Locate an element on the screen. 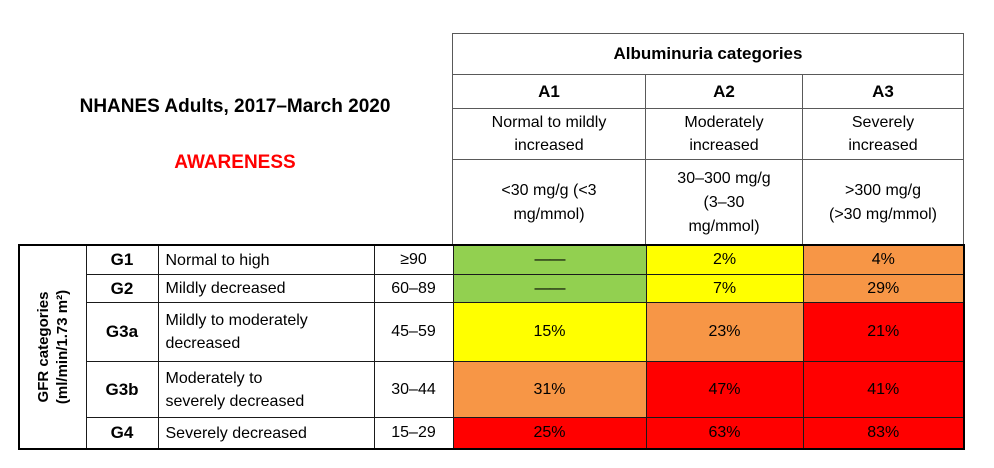 Image resolution: width=994 pixels, height=468 pixels. column-range-a1: <30 mg/g (<3 mg/mmol) is located at coordinates (549, 202).